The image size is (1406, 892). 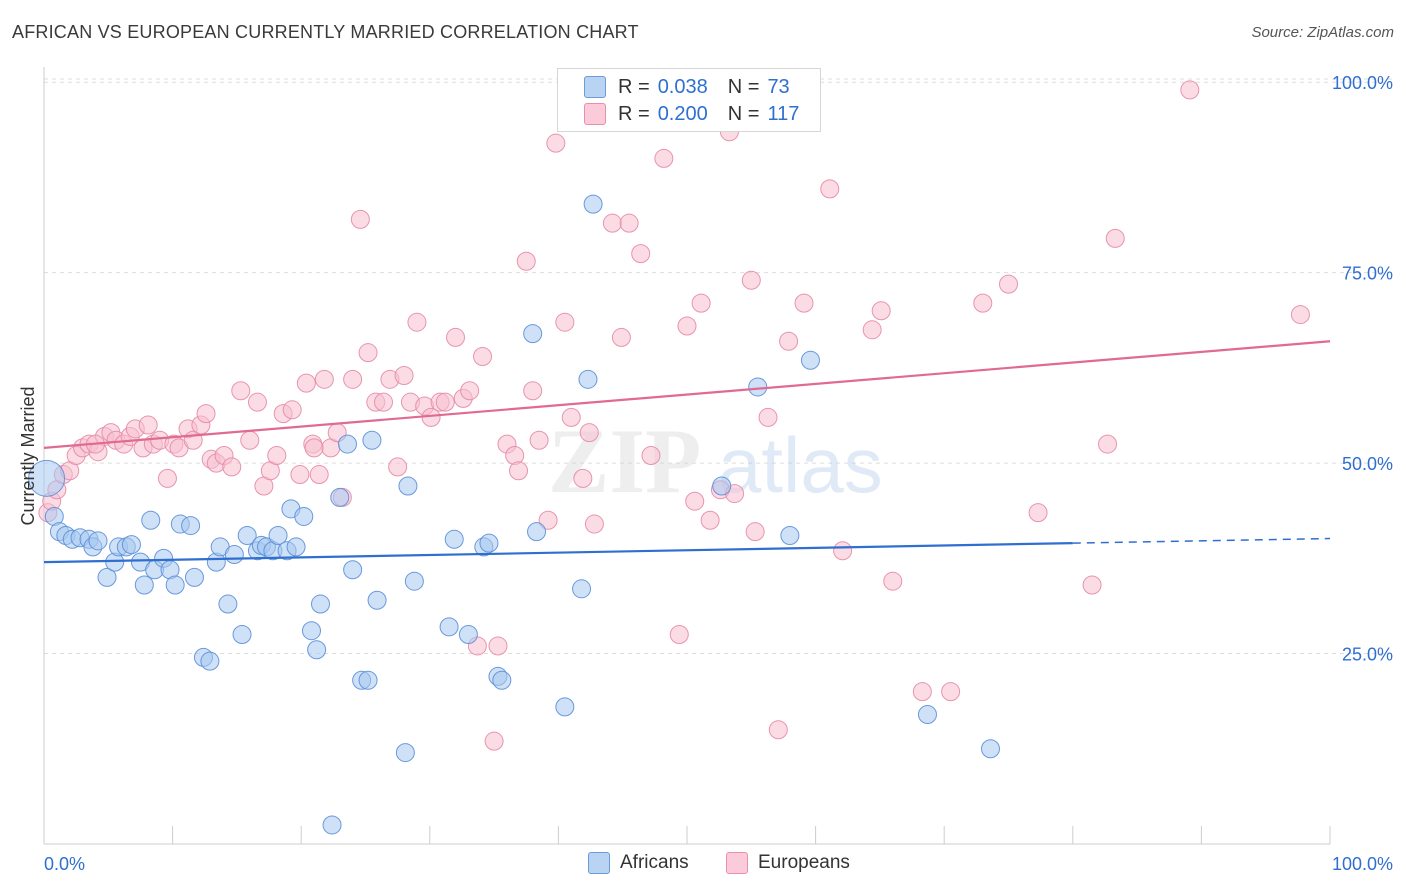 I want to click on europeans-swatch, so click(x=595, y=114).